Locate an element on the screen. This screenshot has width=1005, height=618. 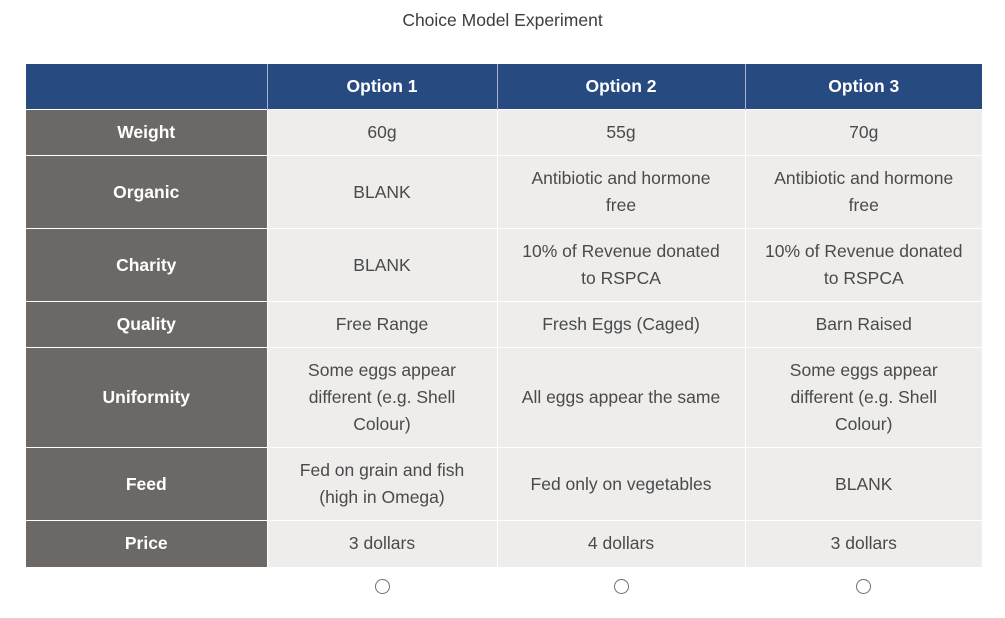
cell-quality-option-3: Barn Raised is located at coordinates (863, 324).